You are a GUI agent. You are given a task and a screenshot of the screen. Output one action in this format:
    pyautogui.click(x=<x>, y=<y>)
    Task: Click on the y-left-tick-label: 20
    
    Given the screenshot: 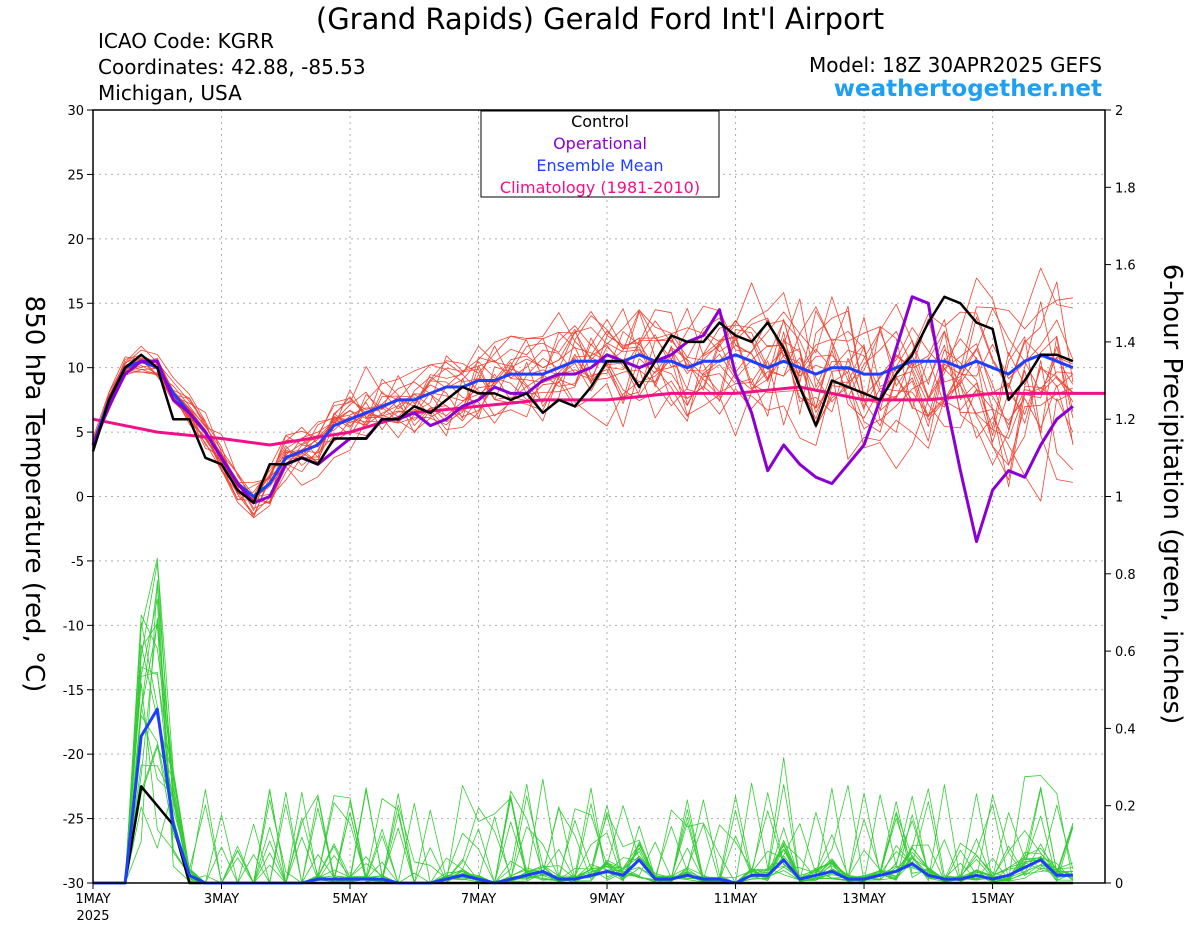 What is the action you would take?
    pyautogui.click(x=75, y=240)
    